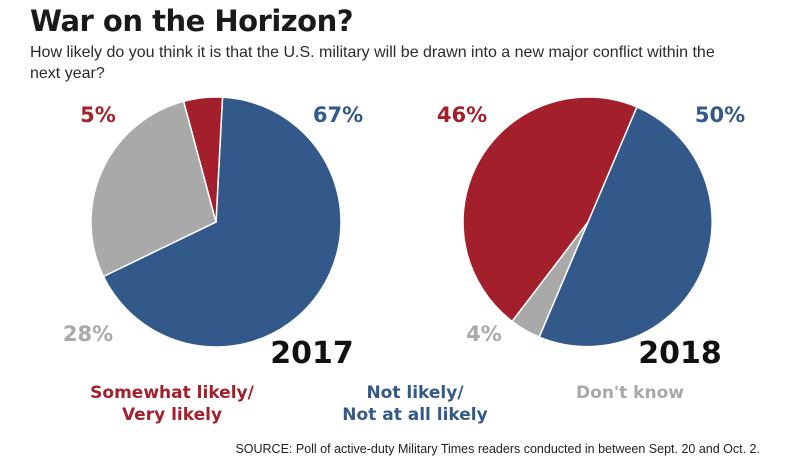 This screenshot has height=465, width=800. Describe the element at coordinates (153, 189) in the screenshot. I see `pie-slice-2017-dont-know` at that location.